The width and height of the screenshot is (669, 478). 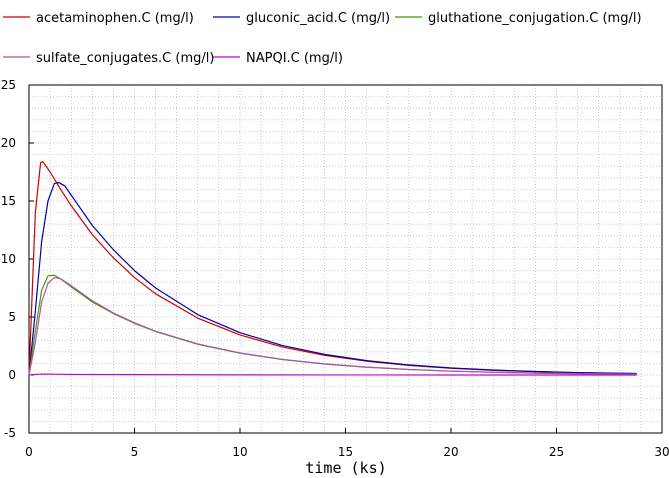 I want to click on x-axis-title: time (ks), so click(x=345, y=468).